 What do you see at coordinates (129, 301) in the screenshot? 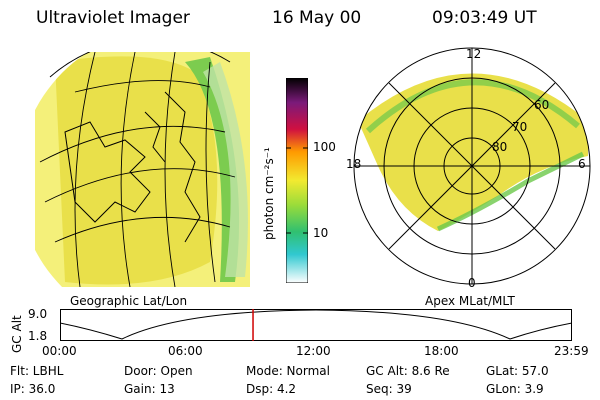
I see `geographic-map-label: Geographic Lat/Lon` at bounding box center [129, 301].